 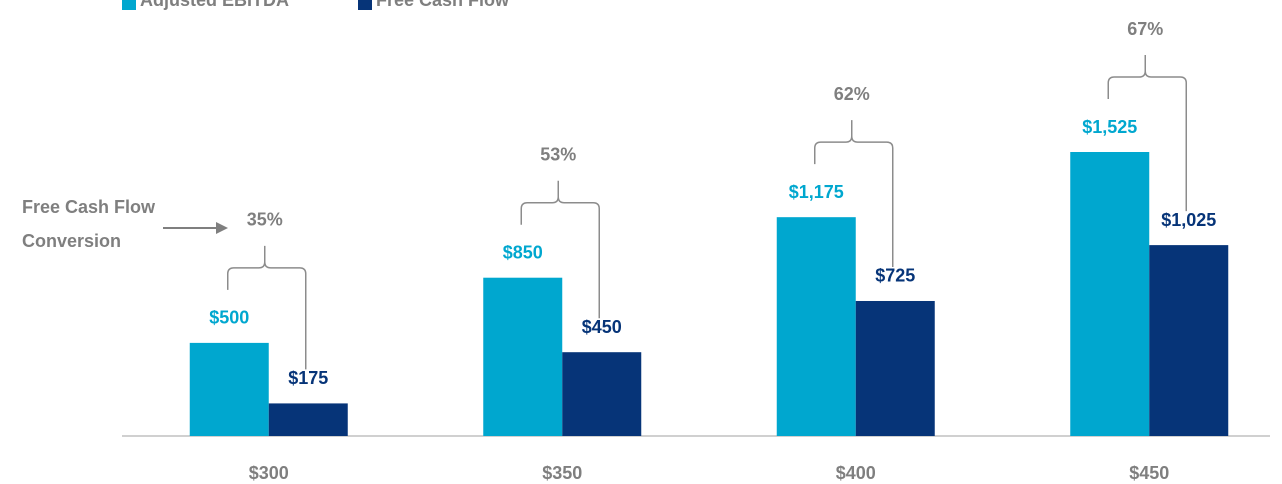 I want to click on value-label: $1,025, so click(x=1188, y=220).